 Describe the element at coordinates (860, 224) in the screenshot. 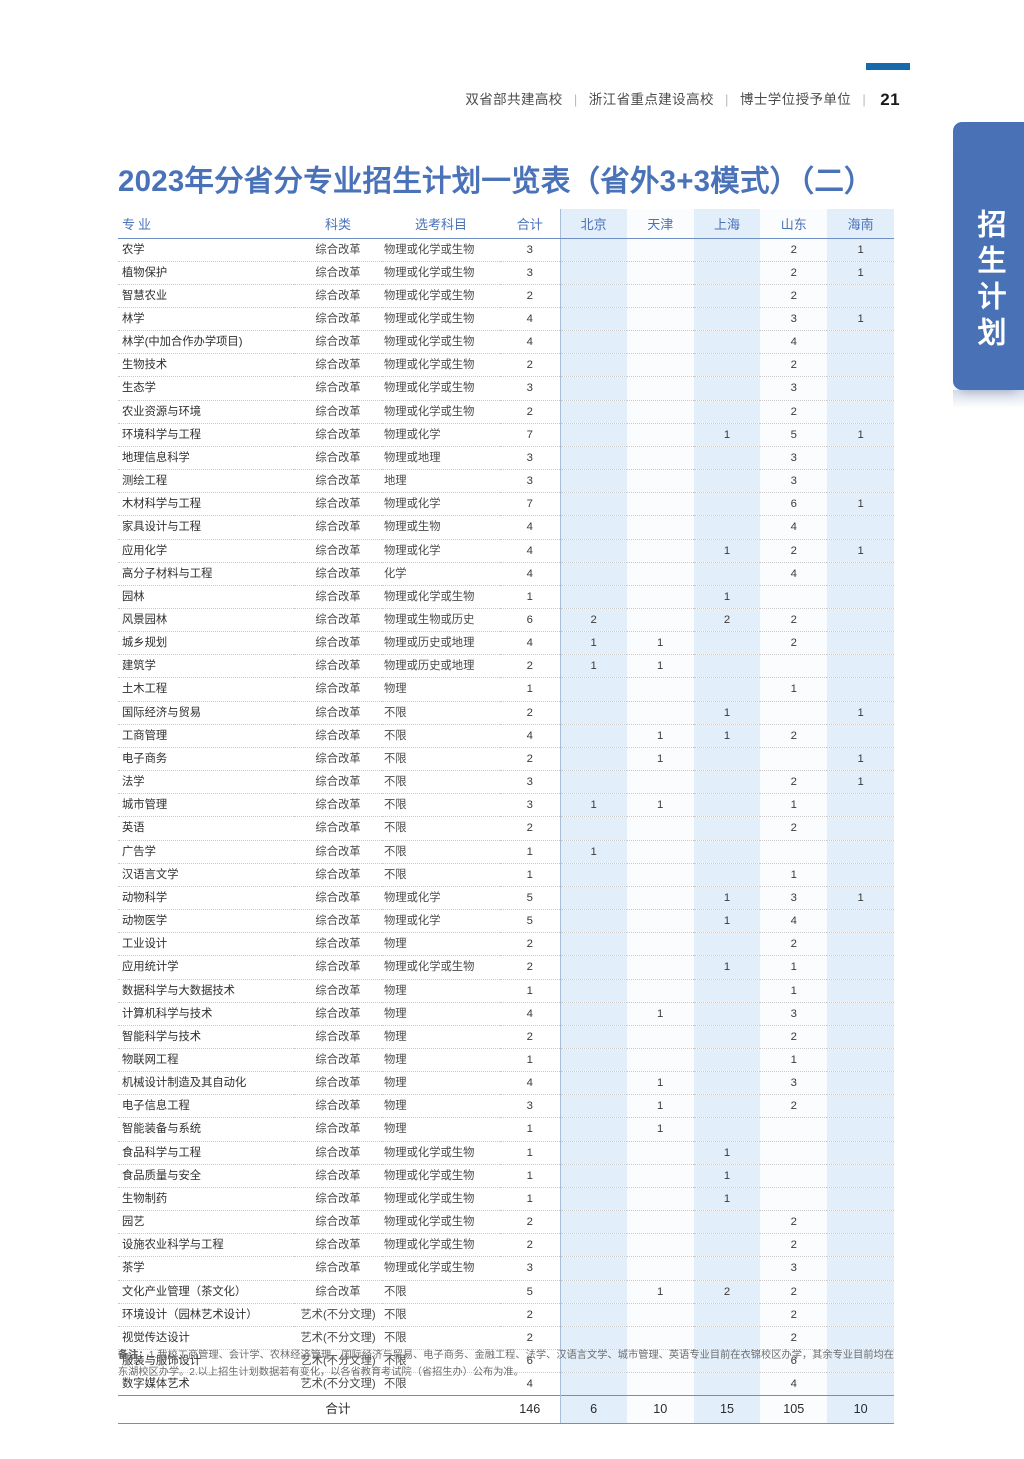

I see `col-header-hainan: 海南` at that location.